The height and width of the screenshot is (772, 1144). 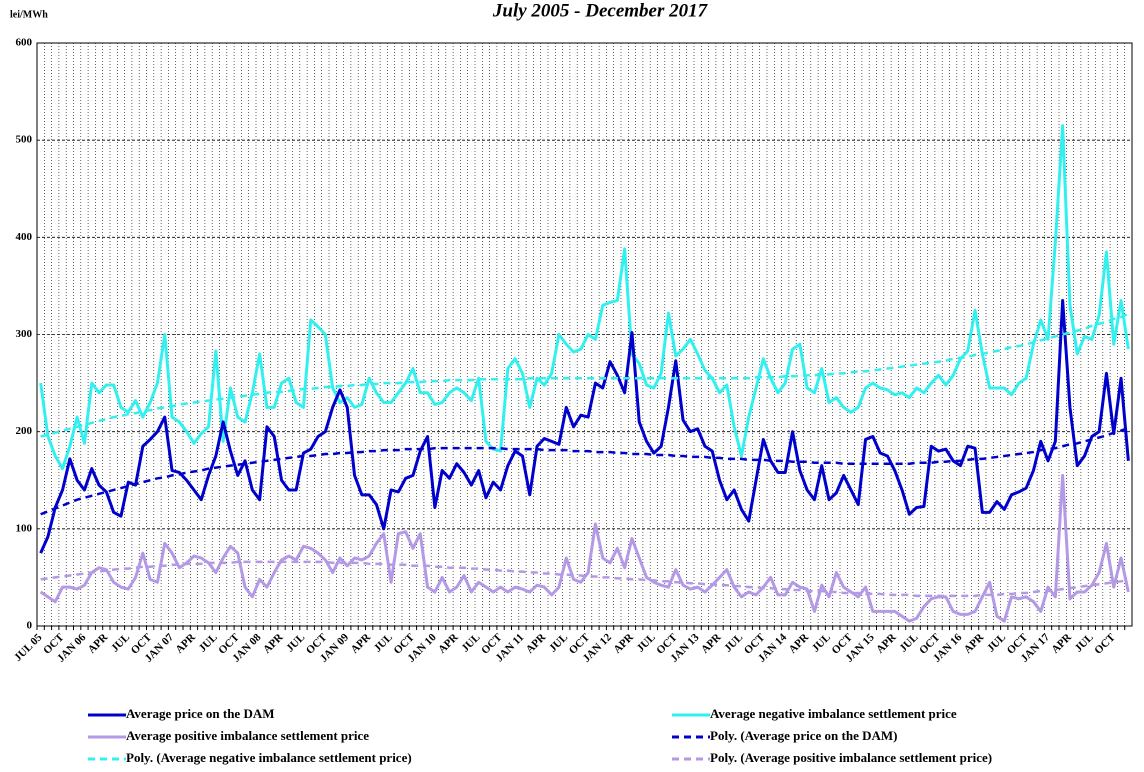 What do you see at coordinates (30, 626) in the screenshot?
I see `y-tick-label: 0` at bounding box center [30, 626].